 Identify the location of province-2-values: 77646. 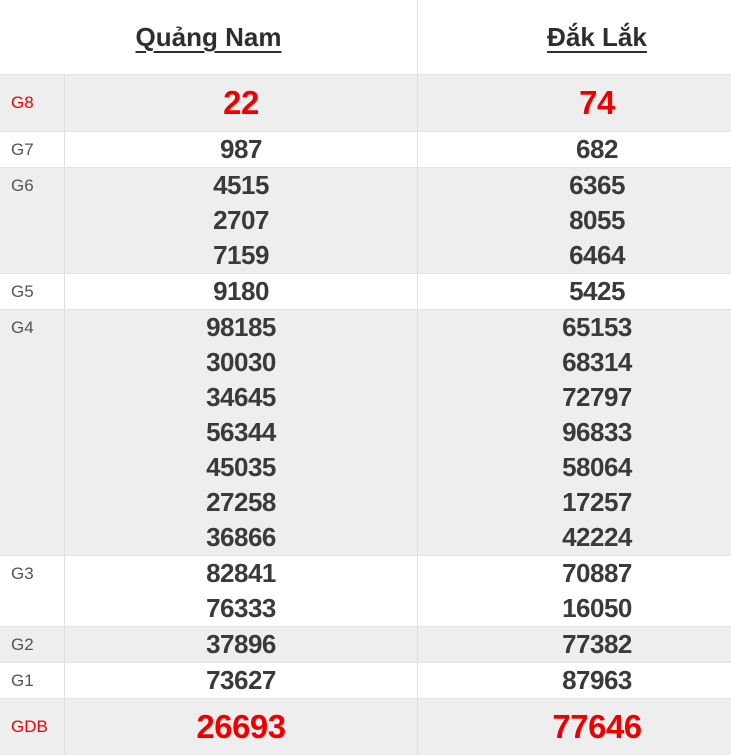
(574, 727).